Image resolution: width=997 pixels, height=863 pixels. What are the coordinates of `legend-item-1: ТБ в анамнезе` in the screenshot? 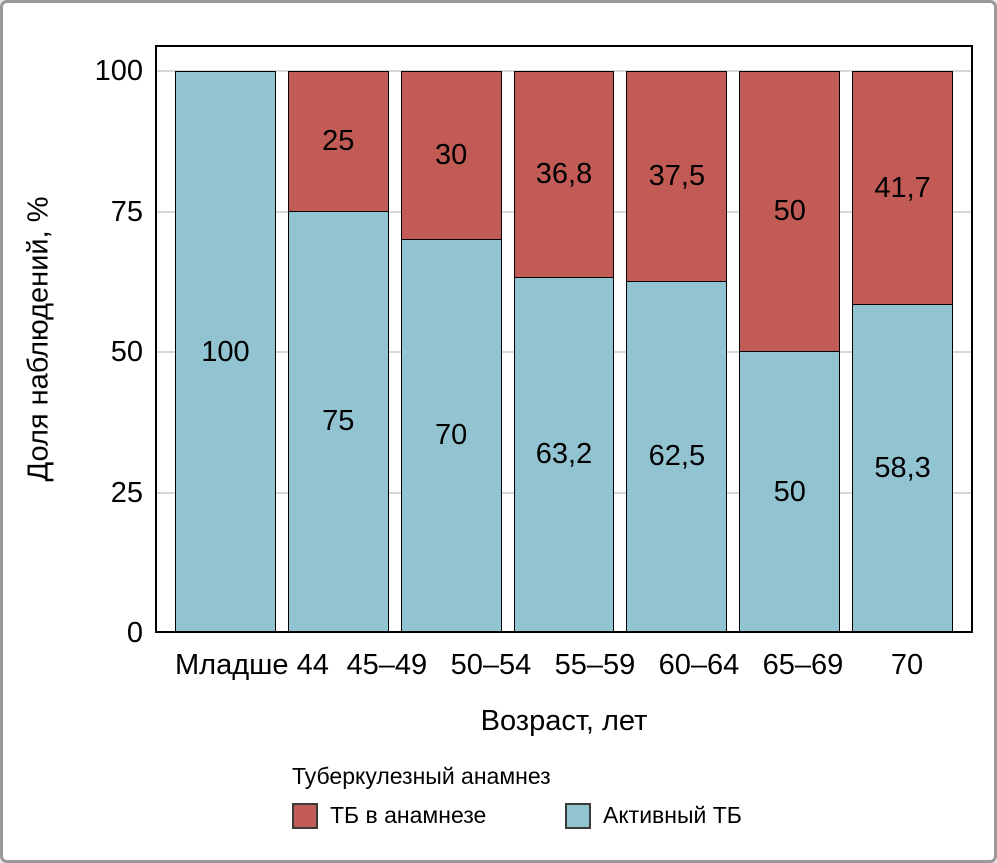 It's located at (389, 815).